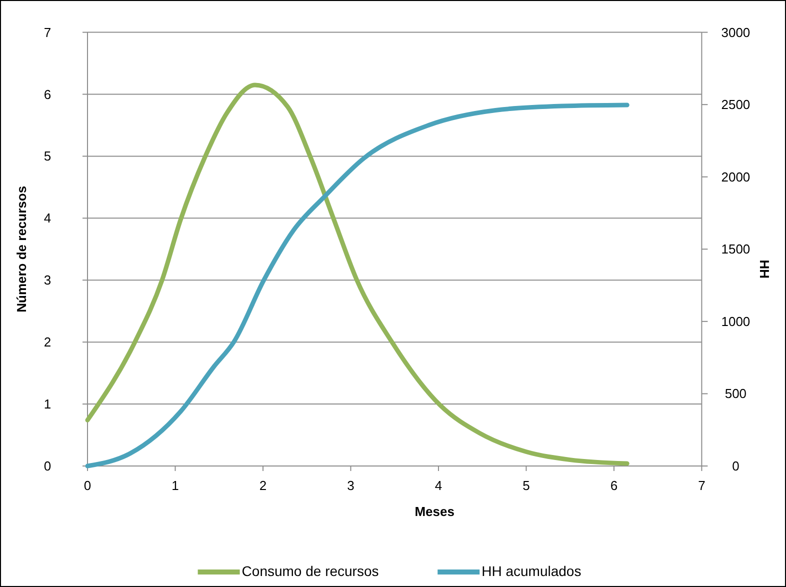 Image resolution: width=786 pixels, height=587 pixels. Describe the element at coordinates (48, 94) in the screenshot. I see `y-tick-label: 6` at that location.